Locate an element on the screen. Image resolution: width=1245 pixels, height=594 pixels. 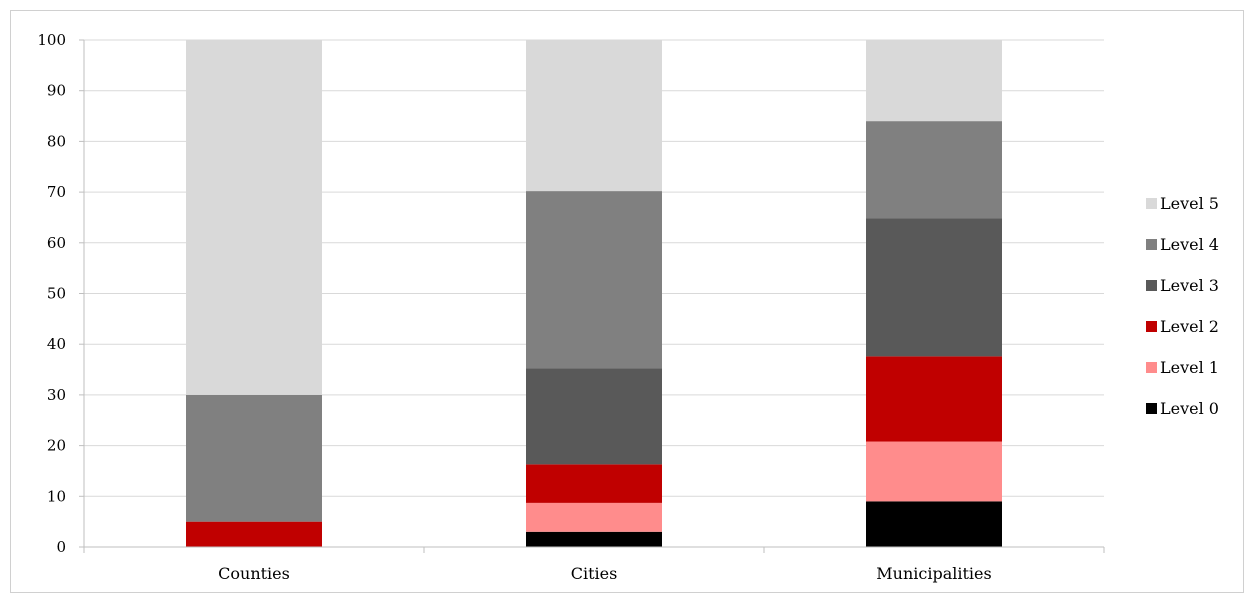
y-tick-label-70: 70 is located at coordinates (56, 192).